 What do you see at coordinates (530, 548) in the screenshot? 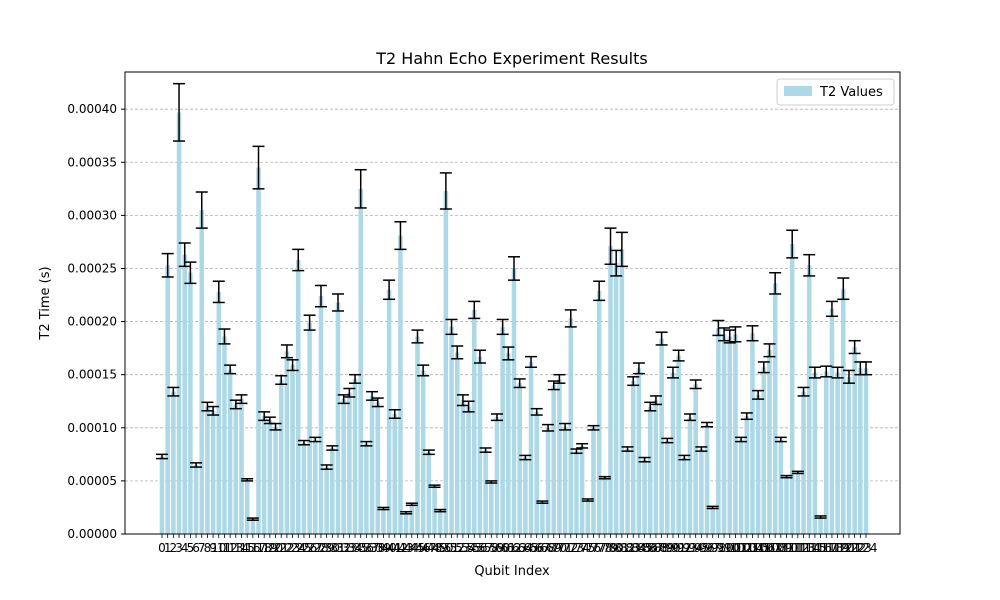
I see `x-tick-label: 65` at bounding box center [530, 548].